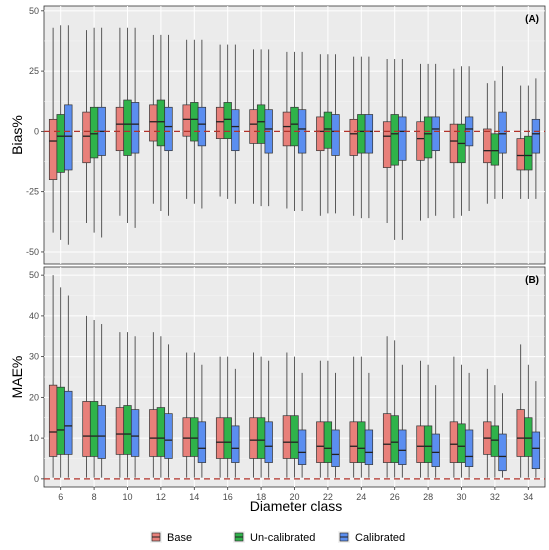 The image size is (549, 550). I want to click on panel-label: (B), so click(532, 280).